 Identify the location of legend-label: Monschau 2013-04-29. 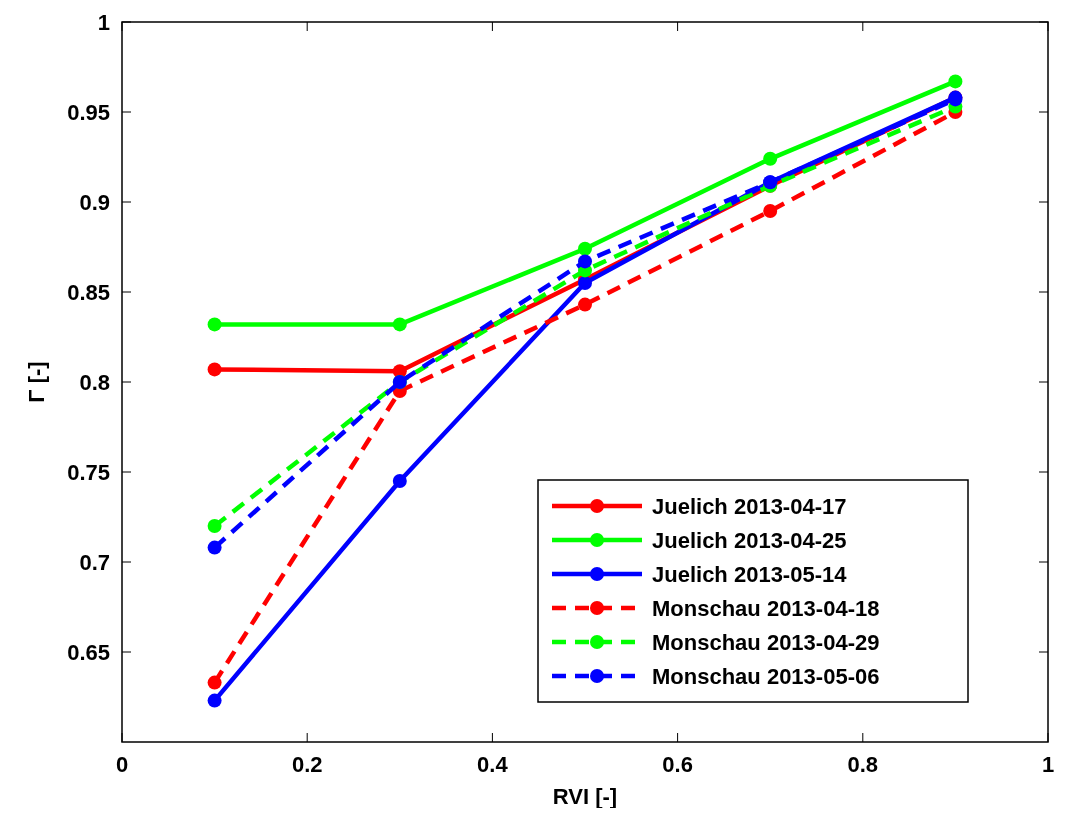
(766, 642).